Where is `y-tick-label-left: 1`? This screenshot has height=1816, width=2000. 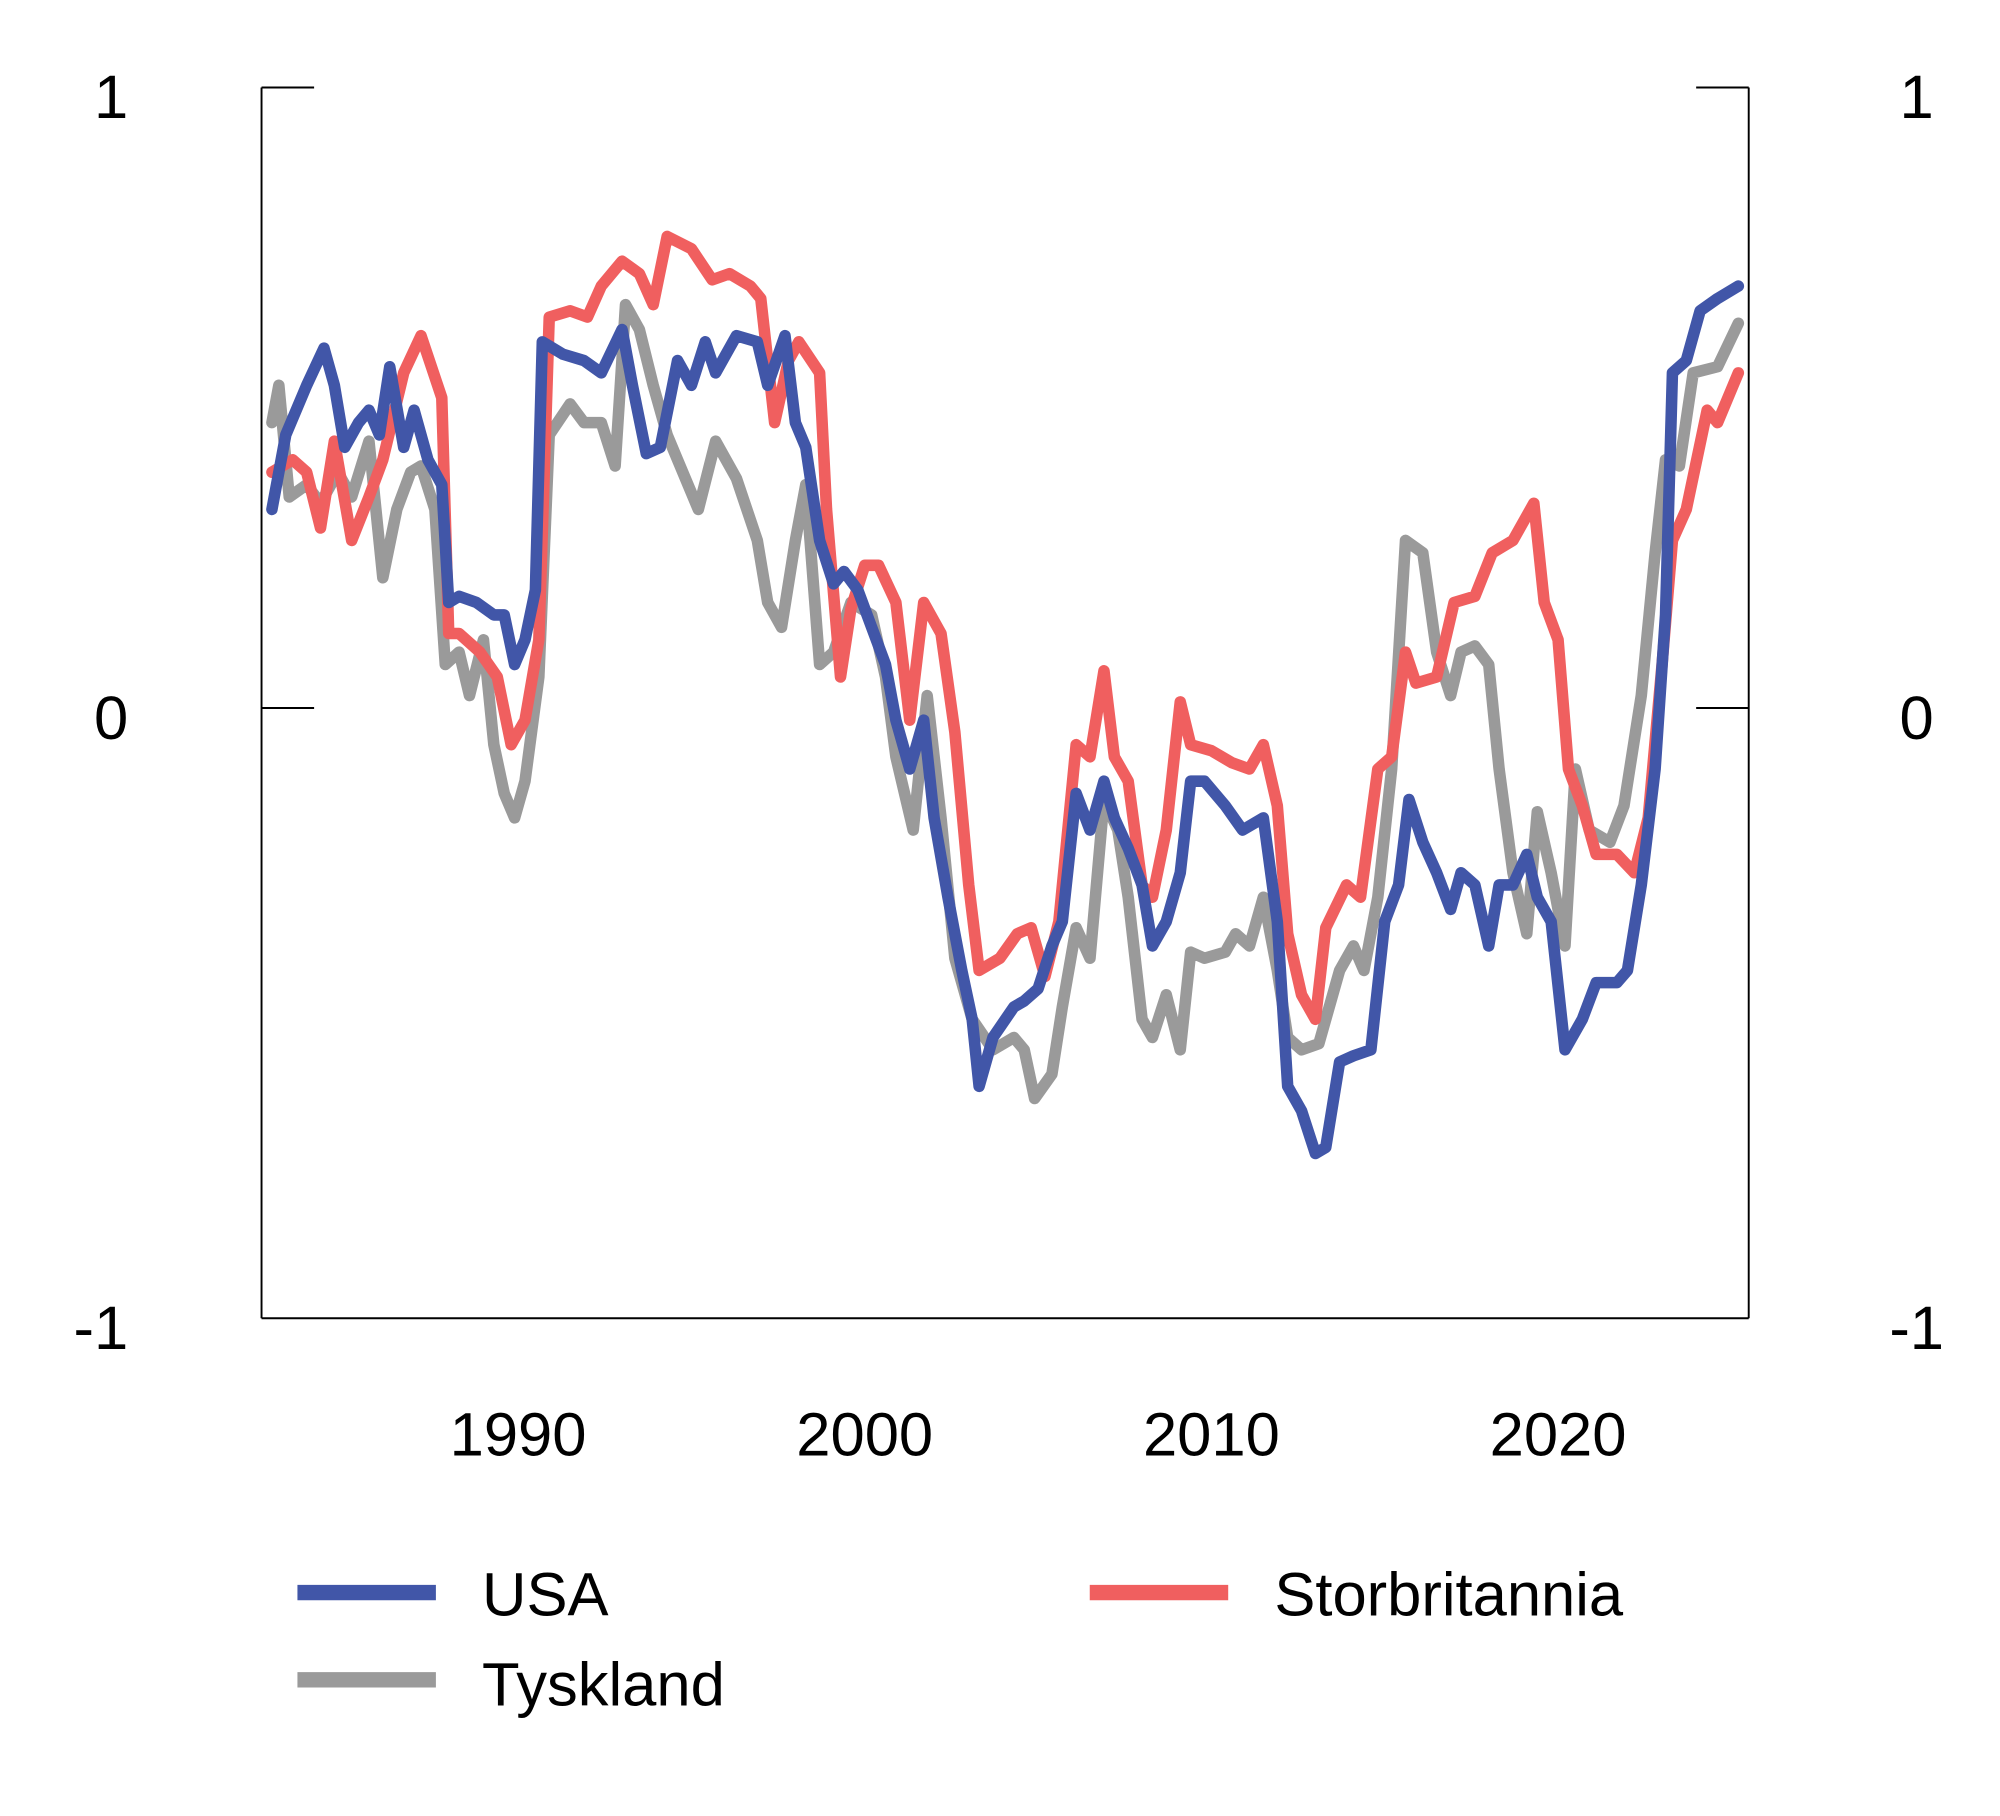 y-tick-label-left: 1 is located at coordinates (111, 97).